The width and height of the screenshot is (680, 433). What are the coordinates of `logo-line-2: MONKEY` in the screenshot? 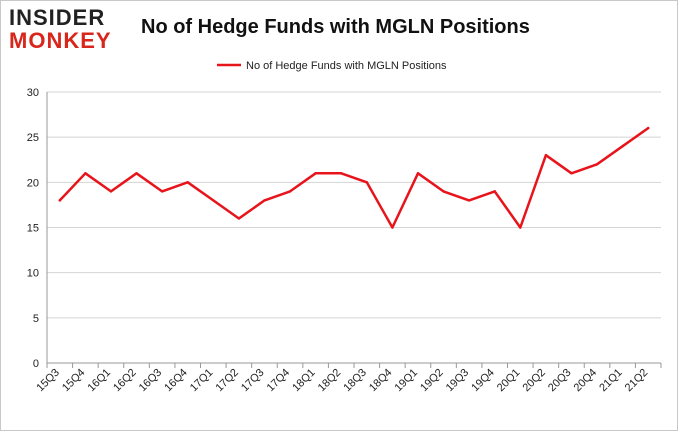 It's located at (60, 40).